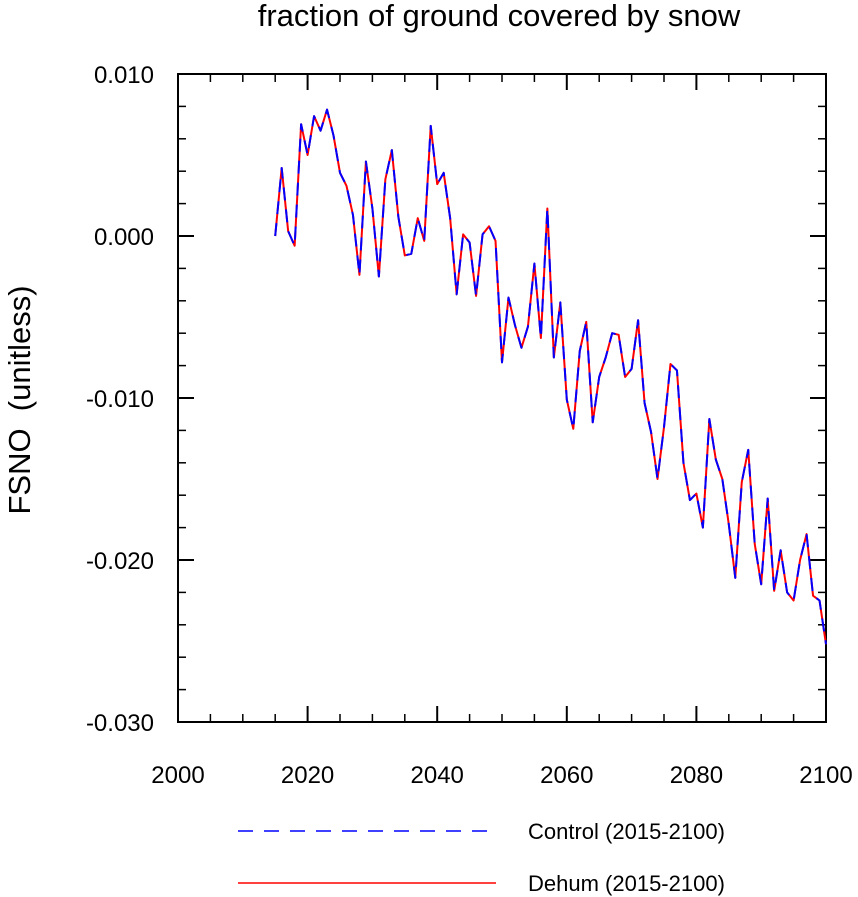 This screenshot has width=858, height=897. I want to click on y-tick-labels: 0.010 0.000 -0.010 -0.020 -0.030, so click(120, 399).